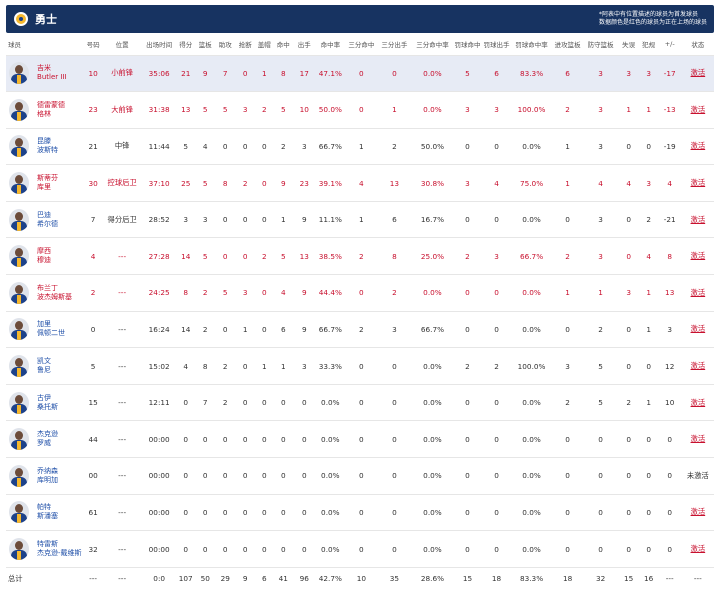  I want to click on stat-cell: 66.7%, so click(330, 329).